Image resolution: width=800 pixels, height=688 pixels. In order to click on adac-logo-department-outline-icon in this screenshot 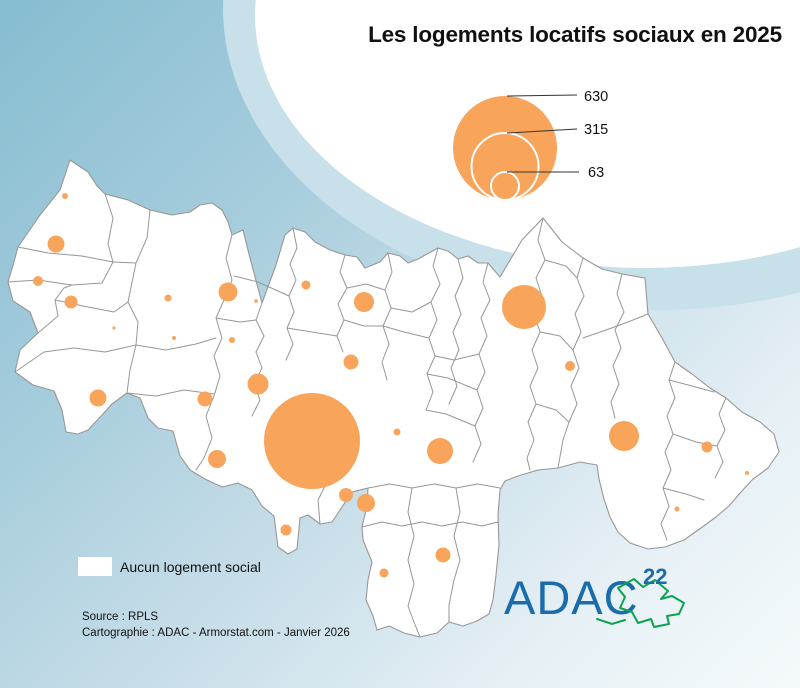, I will do `click(651, 603)`.